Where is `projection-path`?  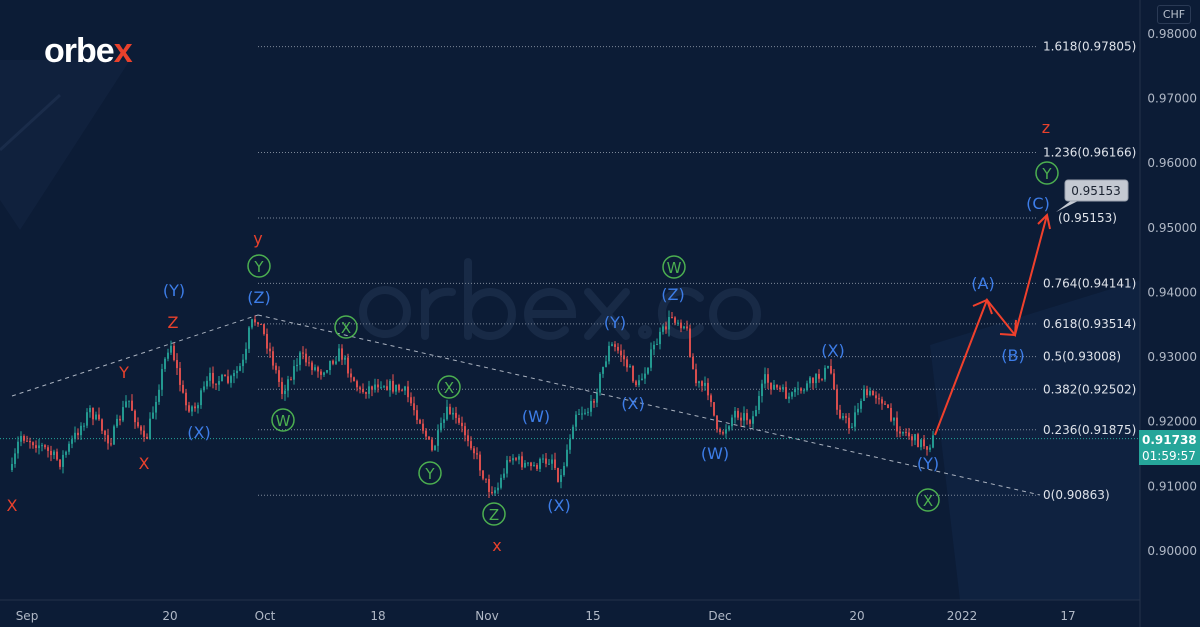 projection-path is located at coordinates (991, 325).